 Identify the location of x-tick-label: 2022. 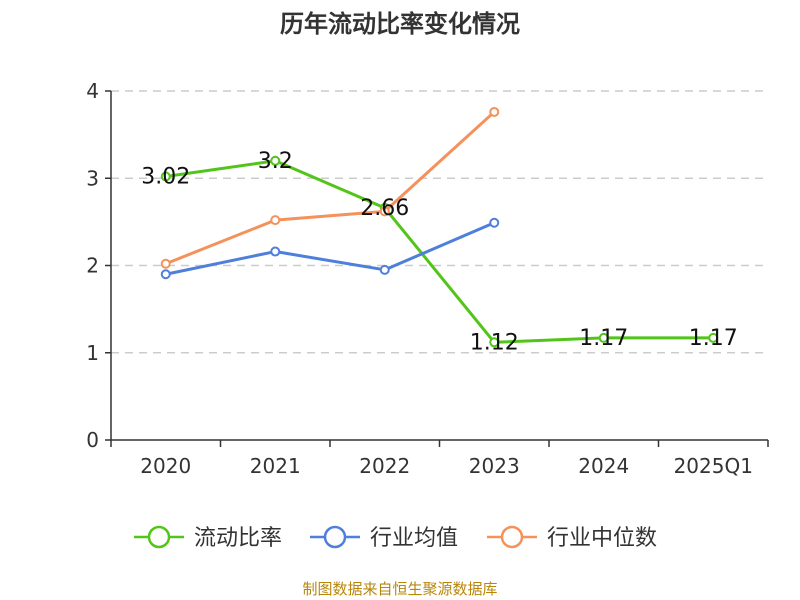
(384, 466).